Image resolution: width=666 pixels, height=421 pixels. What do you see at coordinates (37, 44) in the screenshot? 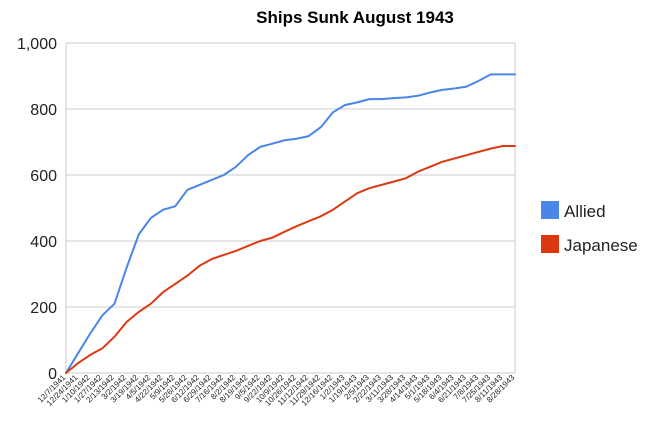
I see `y-tick-label: 1,000` at bounding box center [37, 44].